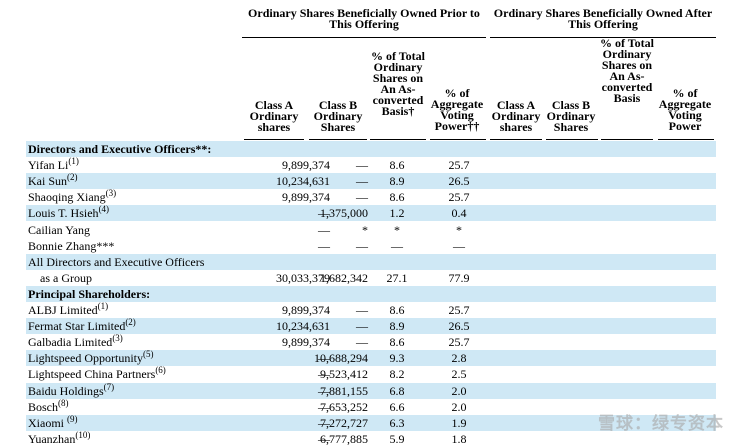  Describe the element at coordinates (371, 181) in the screenshot. I see `table-row: Kai Sun(2) 10,234,631 — 8.9 26.5` at that location.